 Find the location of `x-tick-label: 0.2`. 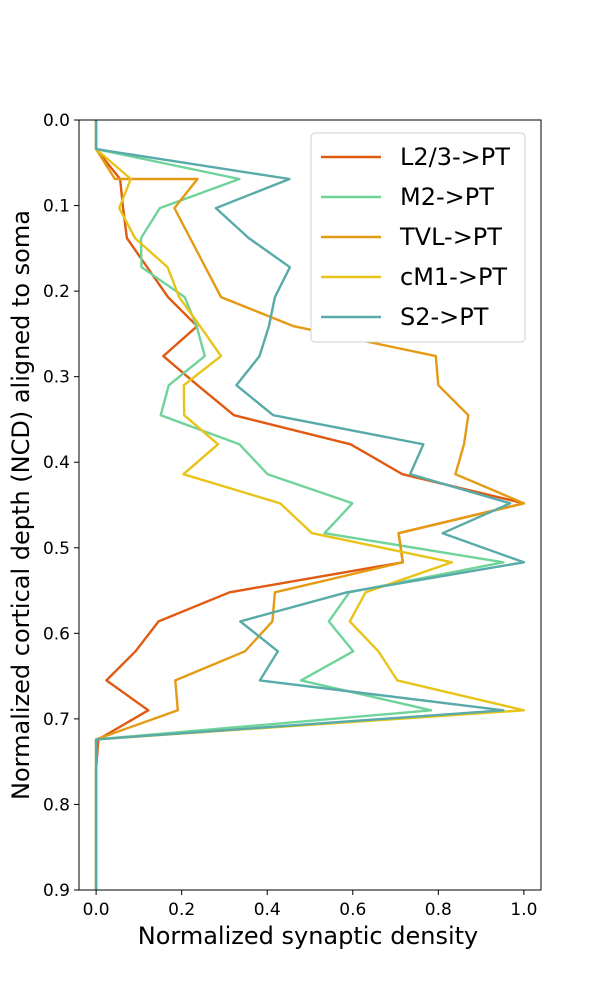

x-tick-label: 0.2 is located at coordinates (181, 910).